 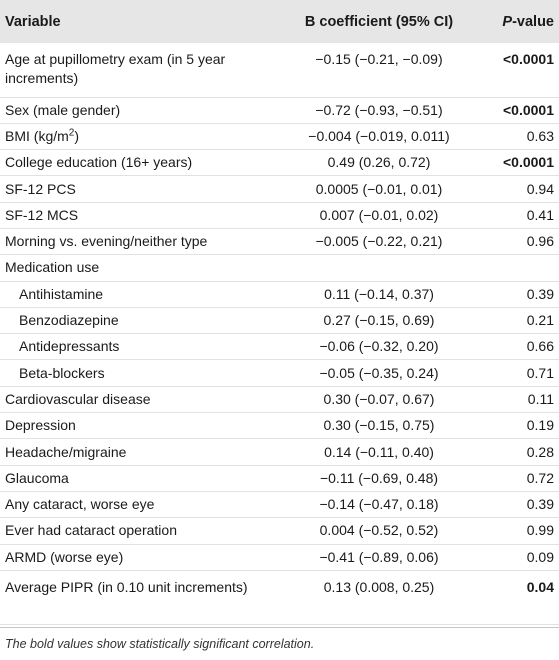 I want to click on row-b-coefficient: −0.004 (−0.019, 0.011), so click(x=379, y=135).